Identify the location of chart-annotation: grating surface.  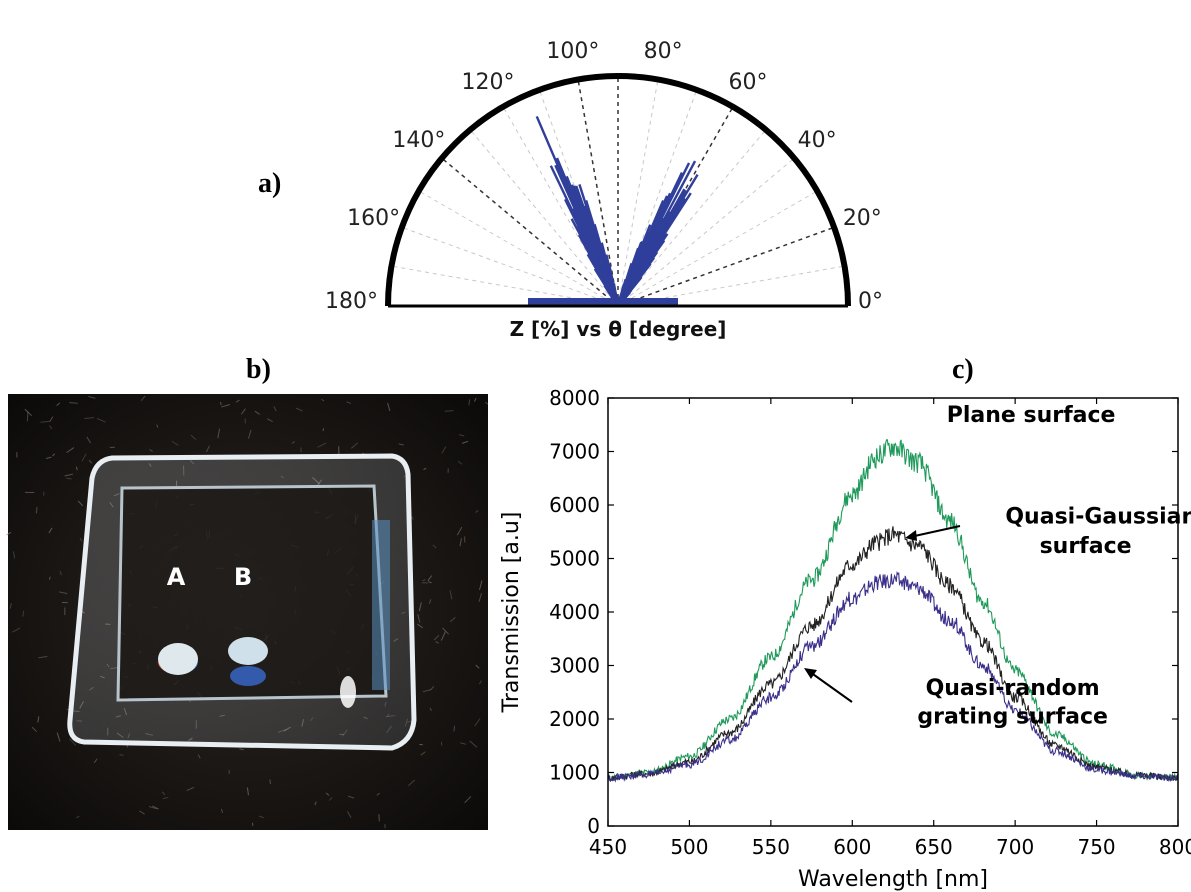
(1012, 716).